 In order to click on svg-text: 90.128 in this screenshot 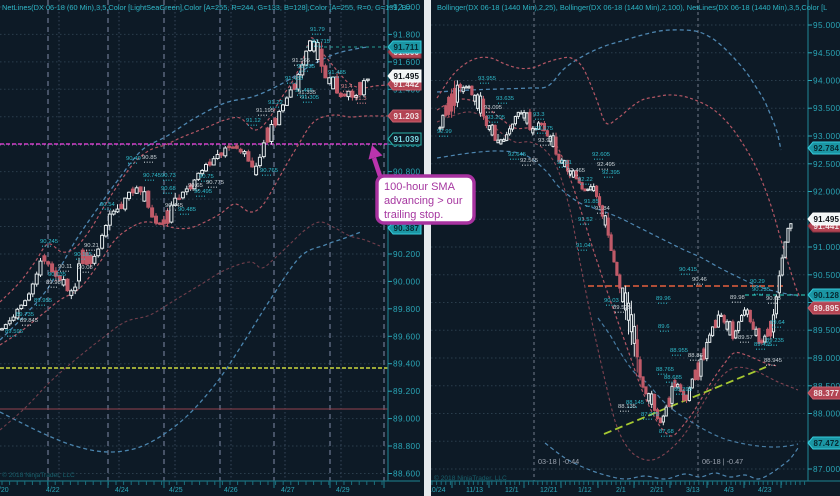, I will do `click(827, 295)`.